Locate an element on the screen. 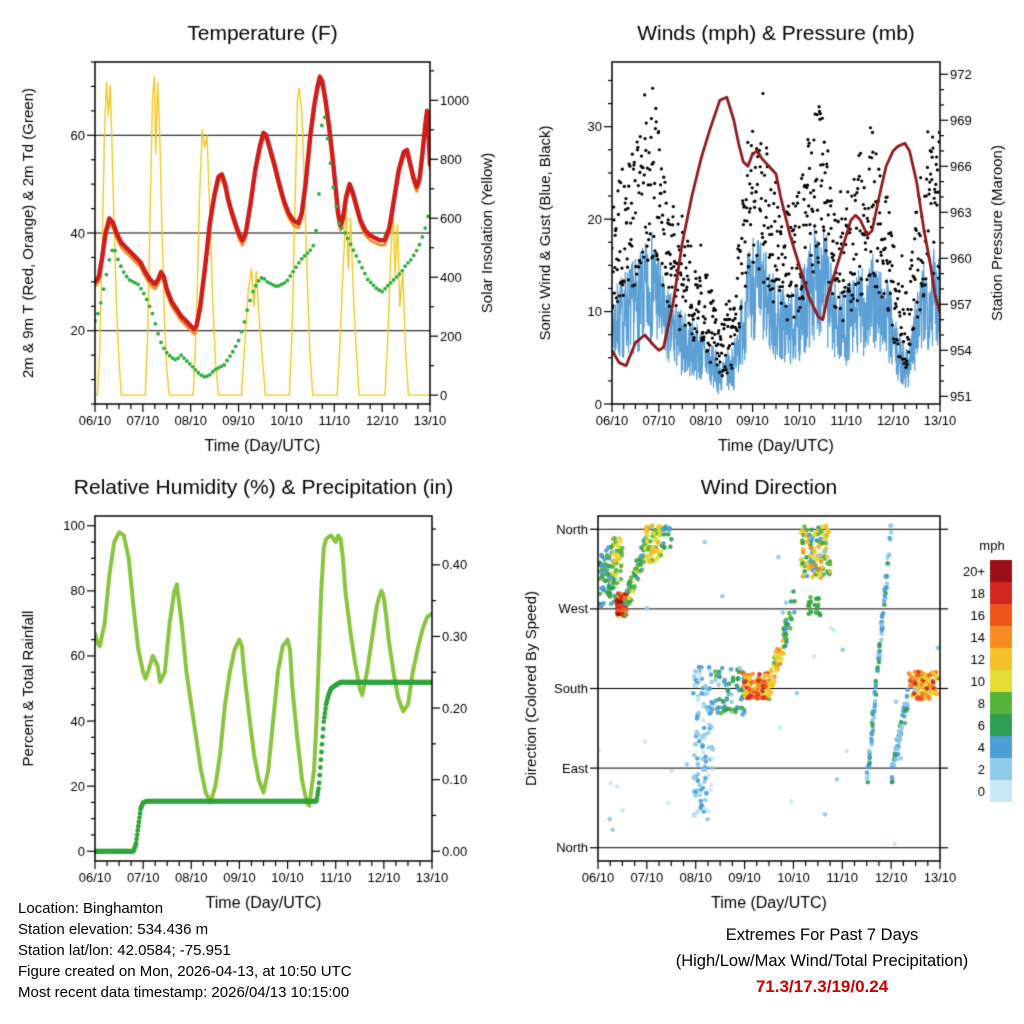  extremes-values: 71.3/17.3/19/0.24 is located at coordinates (822, 986).